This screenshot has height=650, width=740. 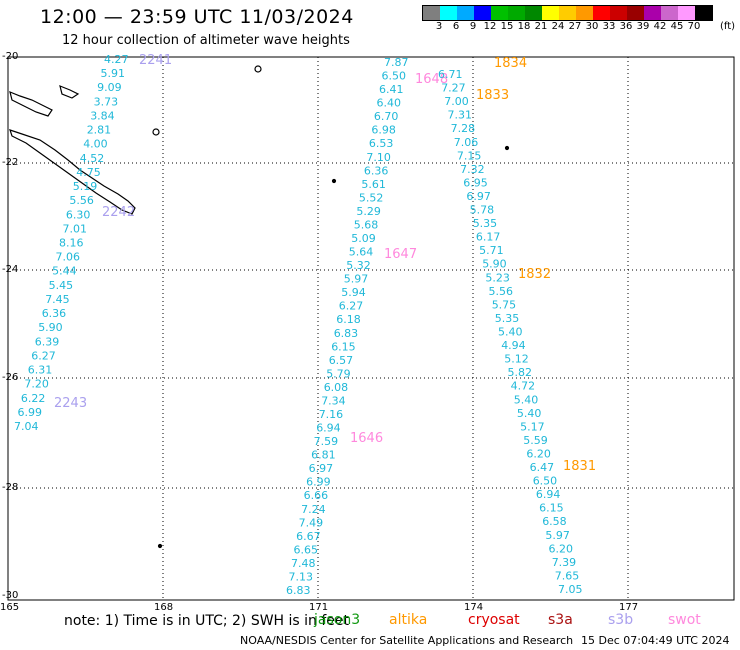 I want to click on color-legend, so click(x=567, y=13).